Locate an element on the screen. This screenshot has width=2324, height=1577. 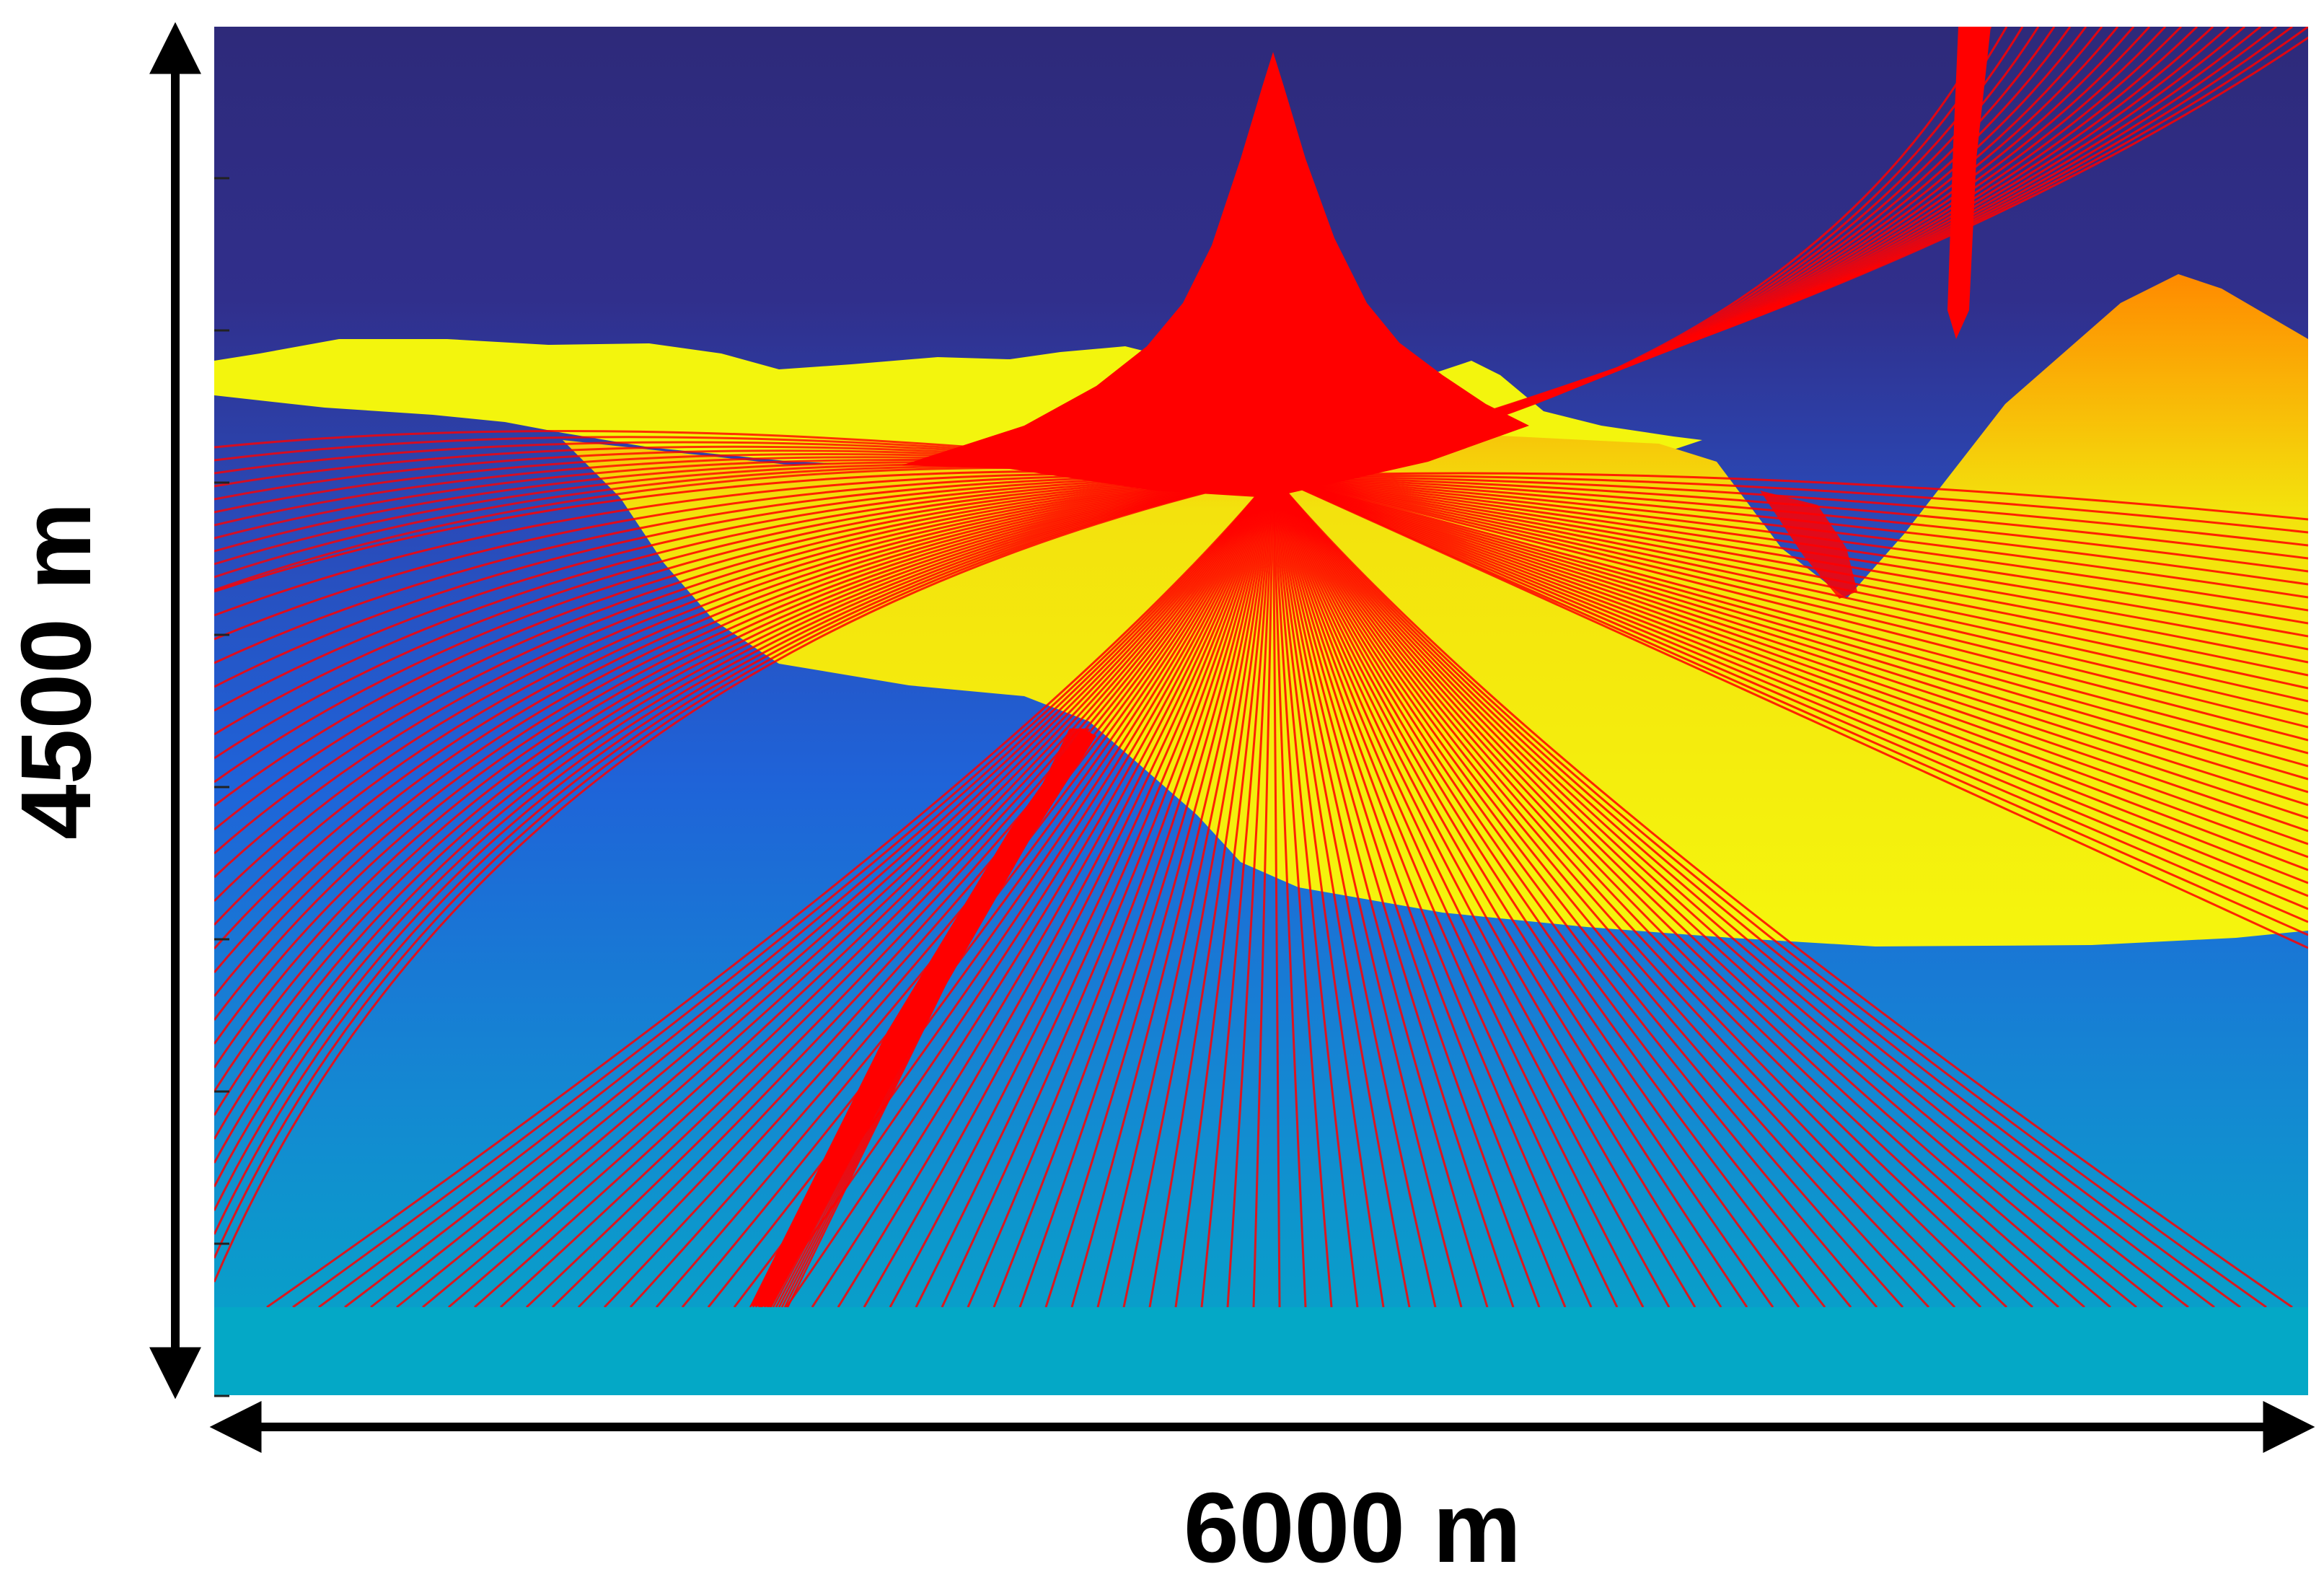
height-label: 4500 m is located at coordinates (56, 671).